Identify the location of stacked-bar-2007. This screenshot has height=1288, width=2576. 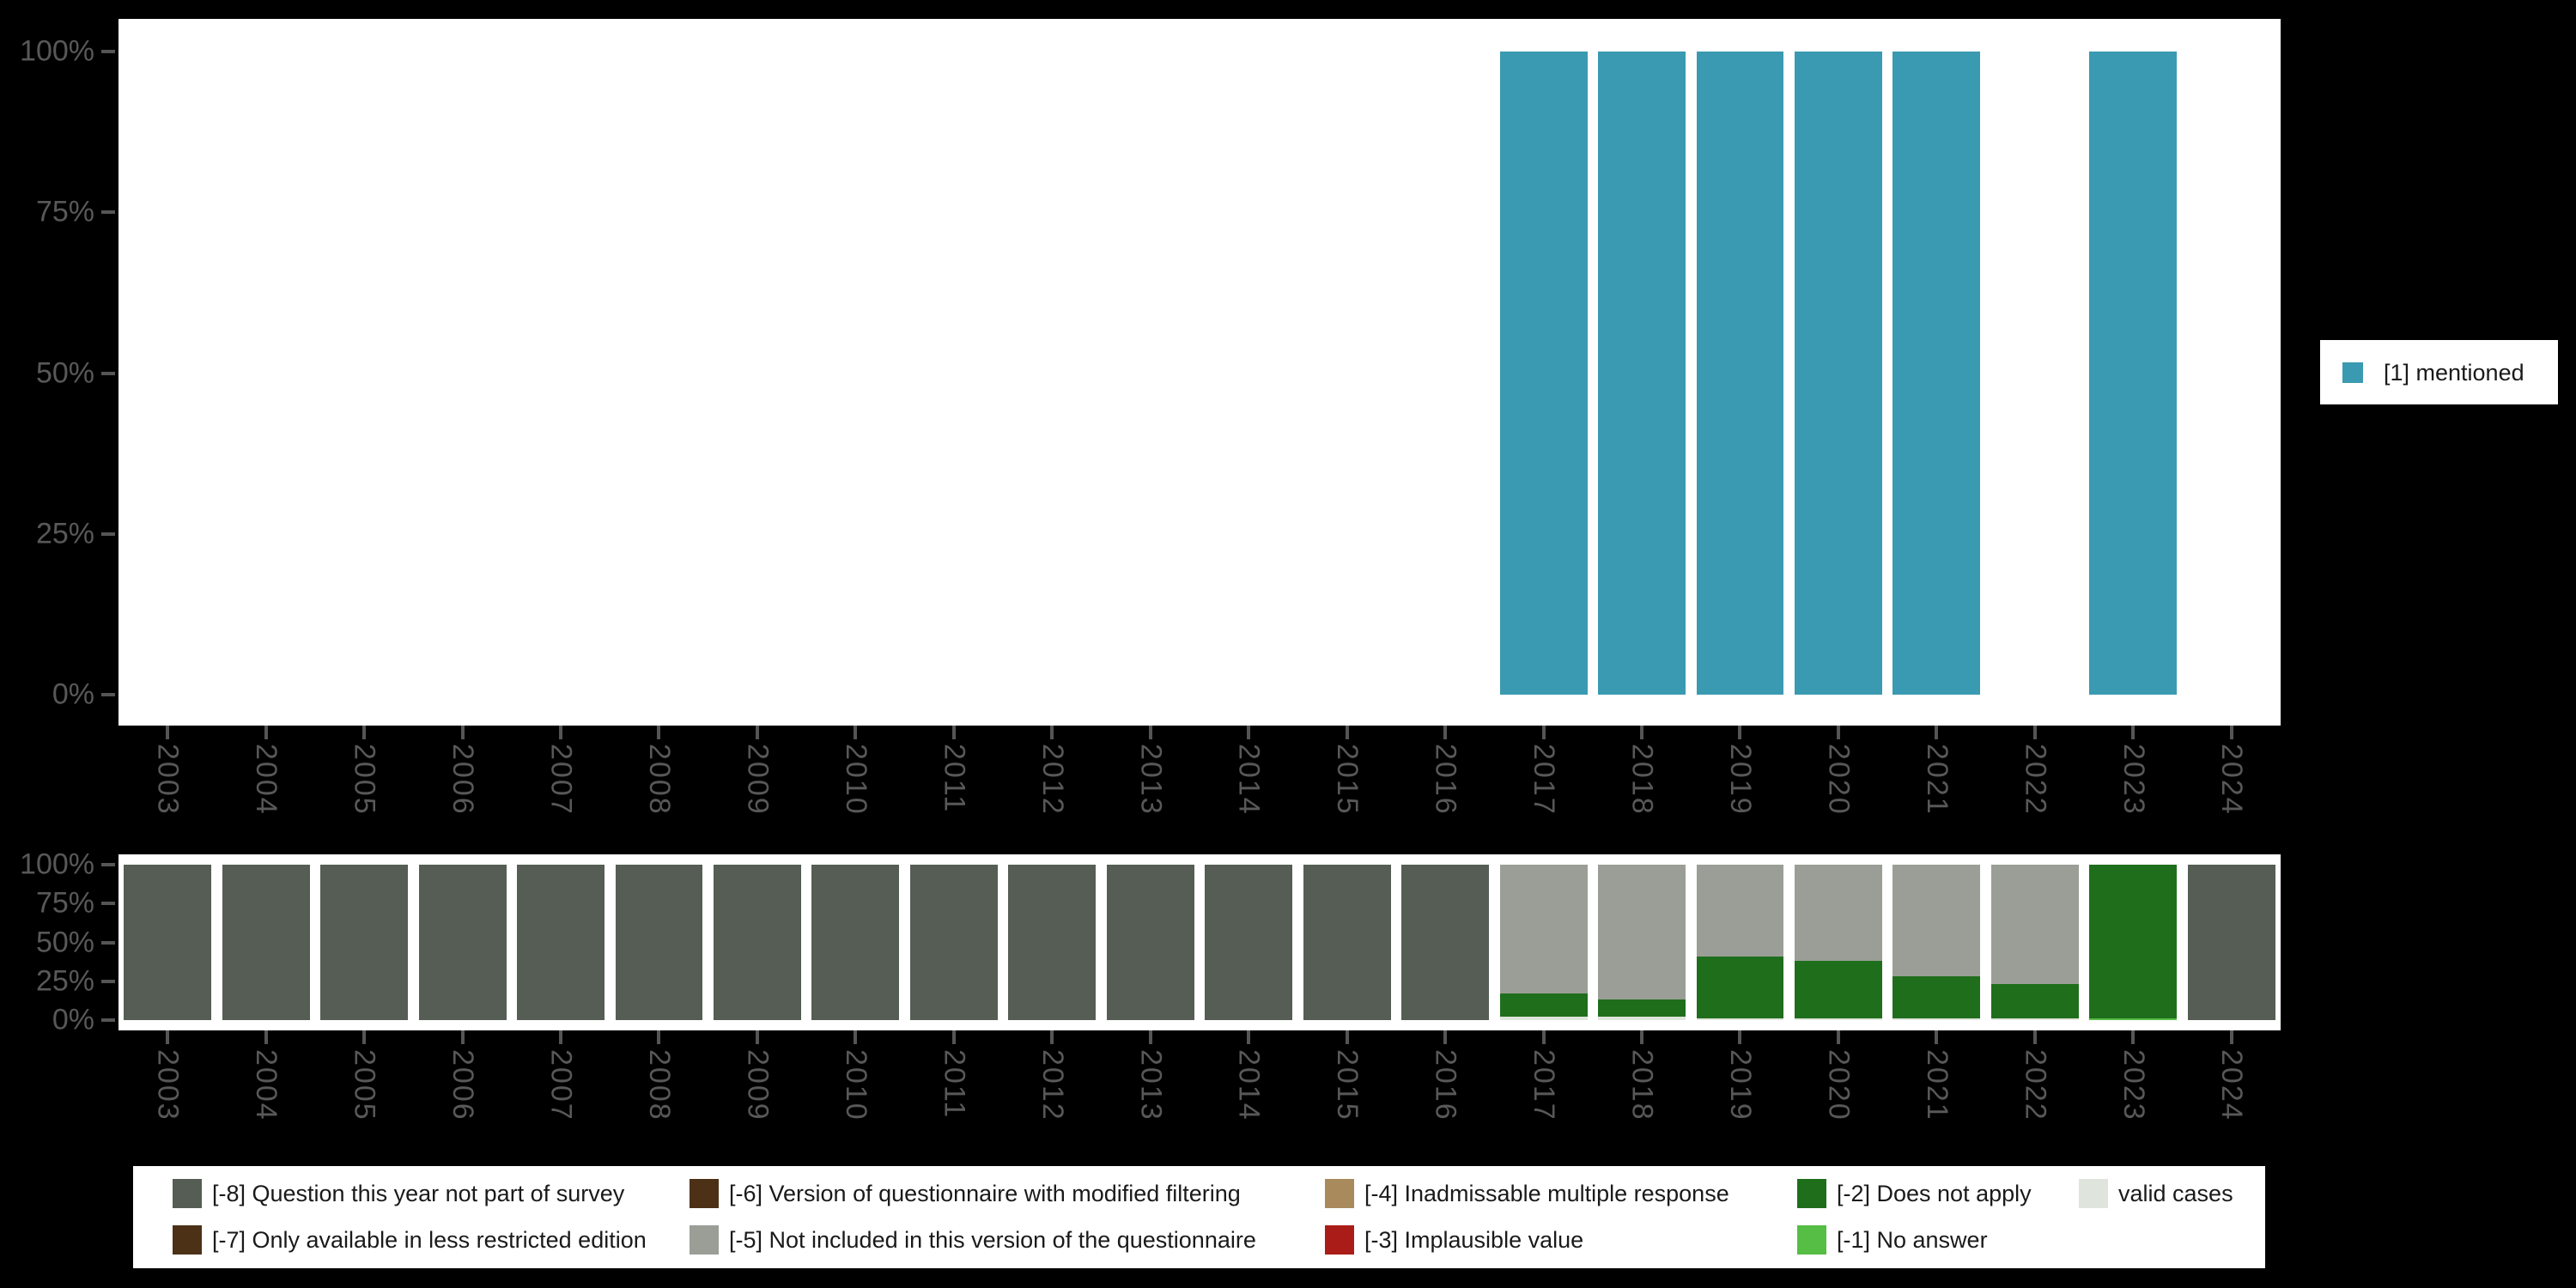
(561, 943).